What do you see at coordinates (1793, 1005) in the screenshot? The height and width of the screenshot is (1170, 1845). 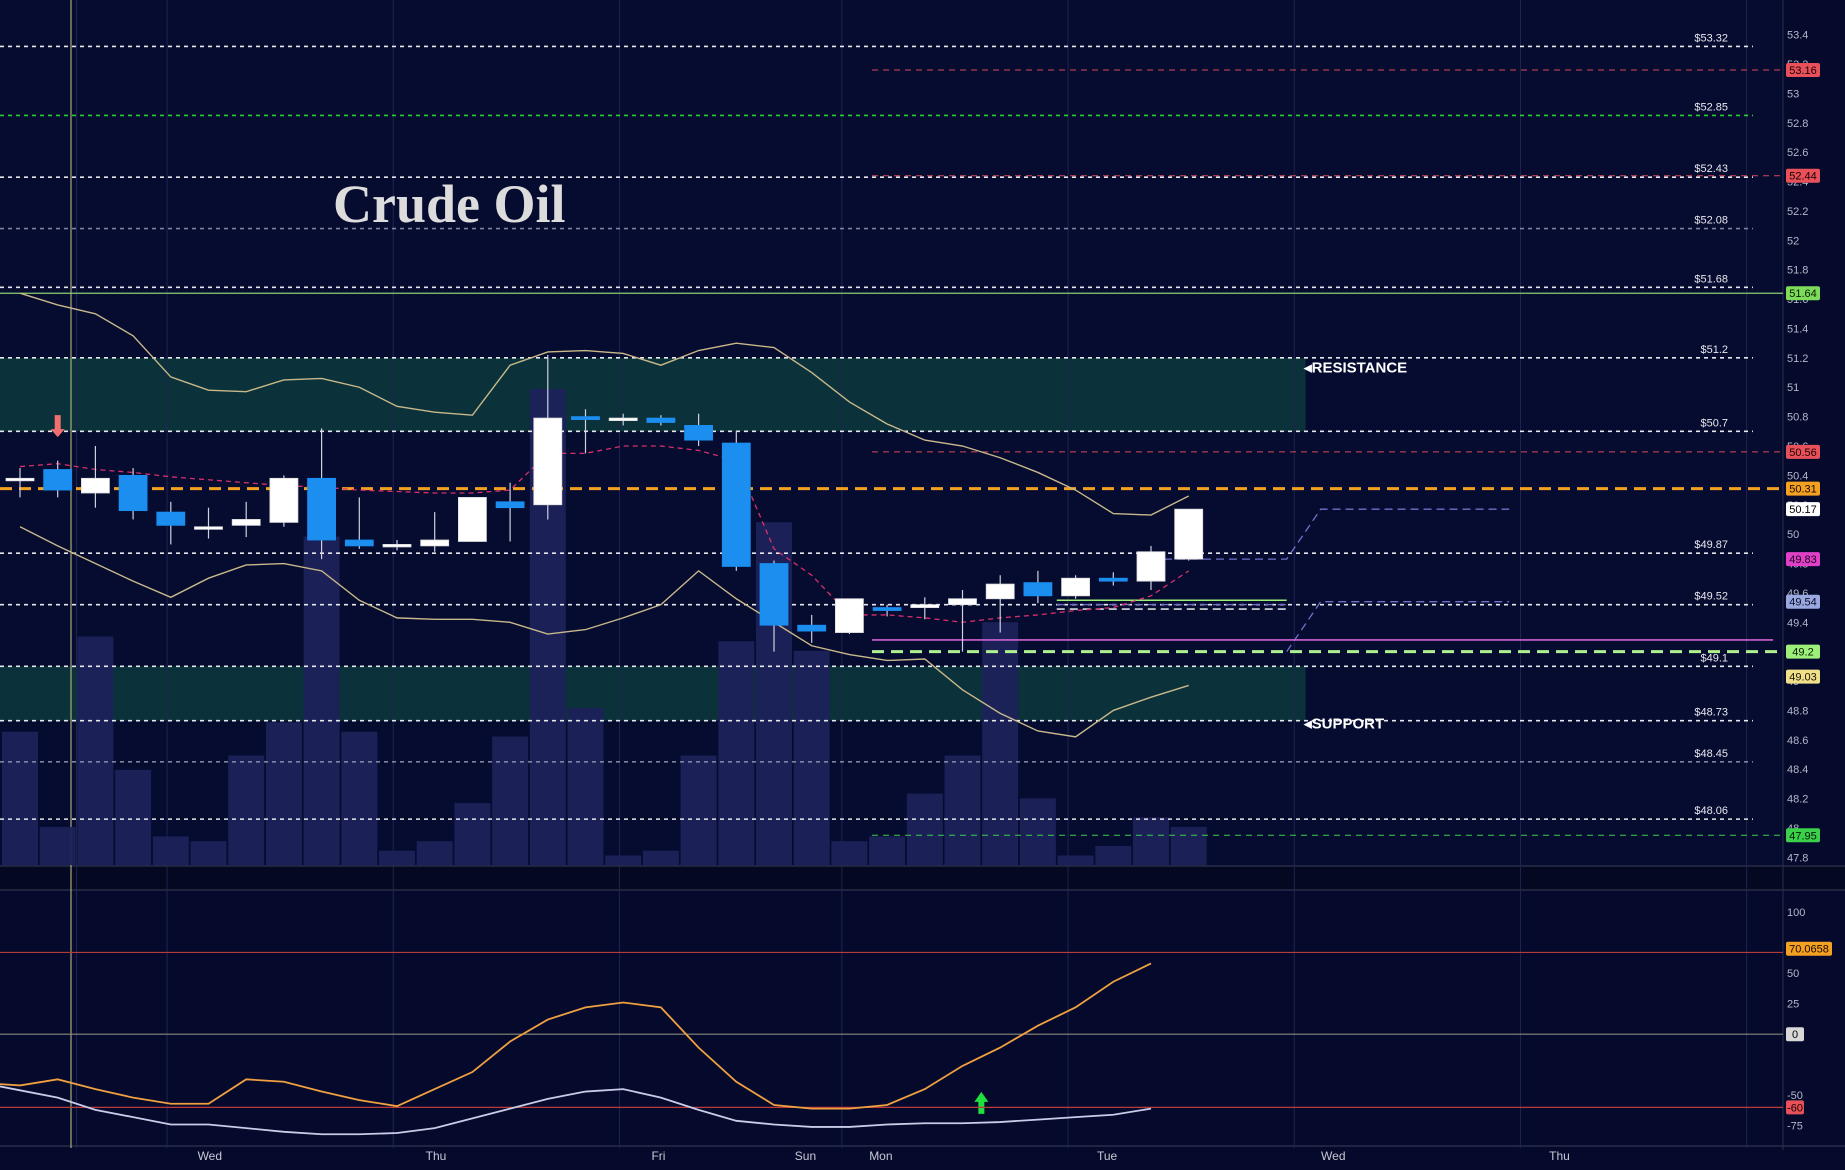 I see `oscillator-tick-label: 25` at bounding box center [1793, 1005].